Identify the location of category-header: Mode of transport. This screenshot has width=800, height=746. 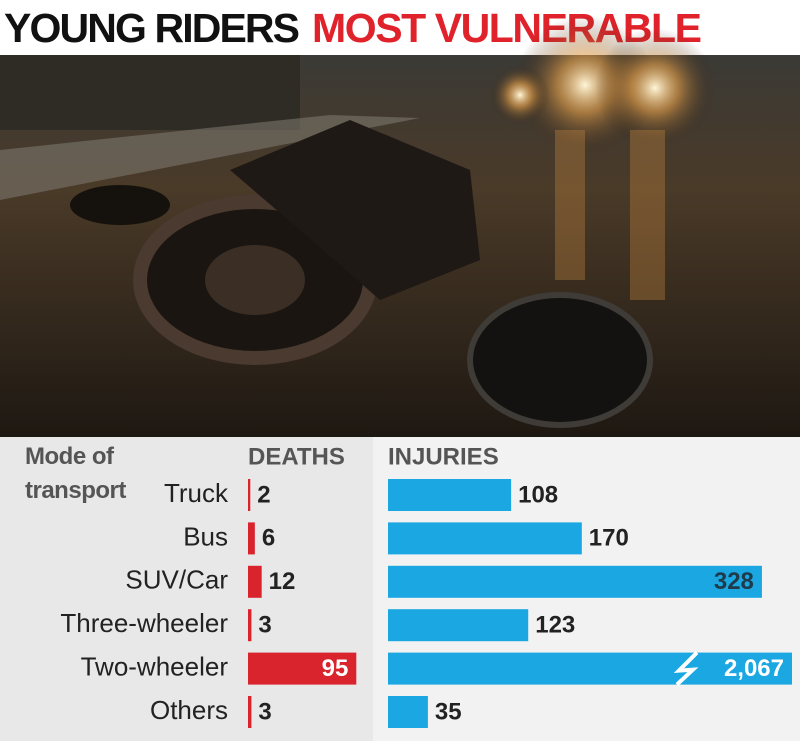
(75, 473).